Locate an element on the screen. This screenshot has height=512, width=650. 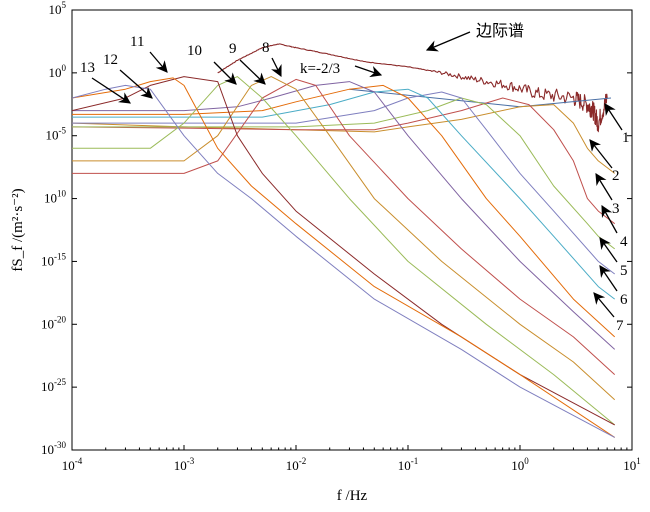
annotation-label: 1 is located at coordinates (626, 138).